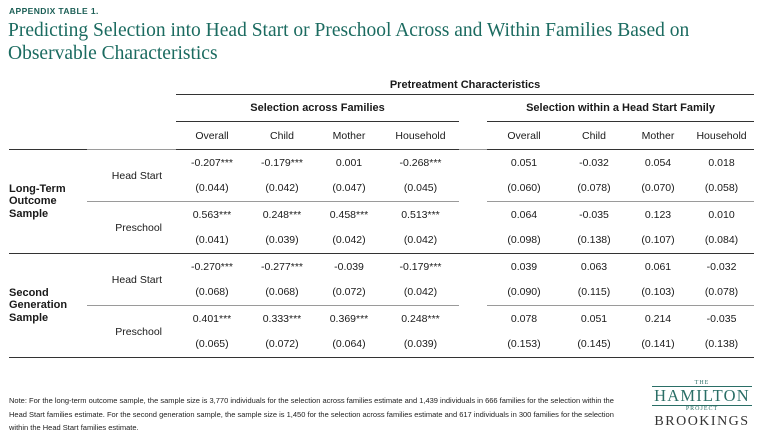  I want to click on se-cell: (0.153), so click(524, 344).